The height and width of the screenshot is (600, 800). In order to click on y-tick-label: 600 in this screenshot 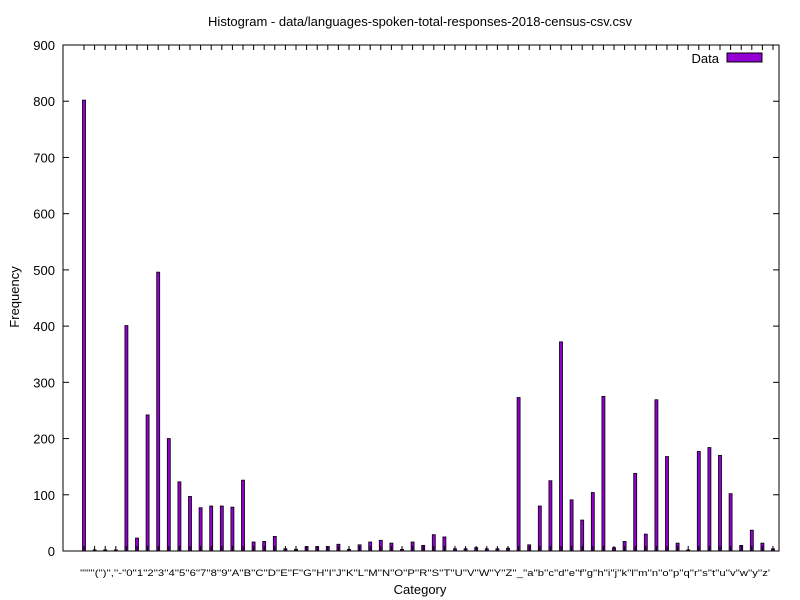, I will do `click(44, 214)`.